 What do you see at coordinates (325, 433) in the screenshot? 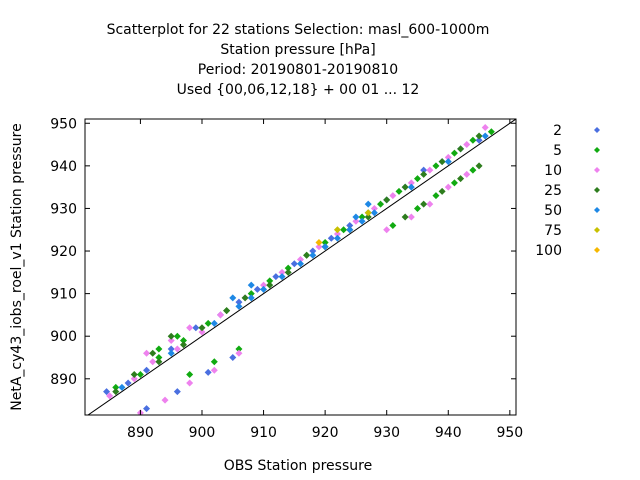
I see `x-tick-label-3: 920` at bounding box center [325, 433].